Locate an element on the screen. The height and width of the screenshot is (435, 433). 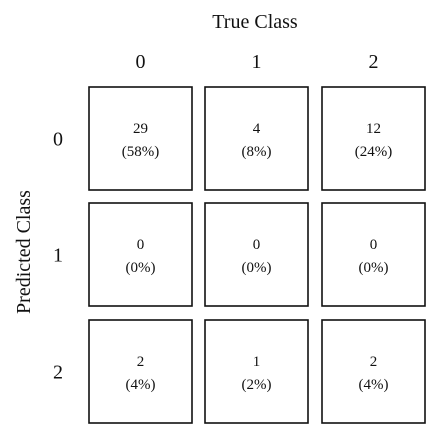
cell-percent-label: (58%) is located at coordinates (141, 152).